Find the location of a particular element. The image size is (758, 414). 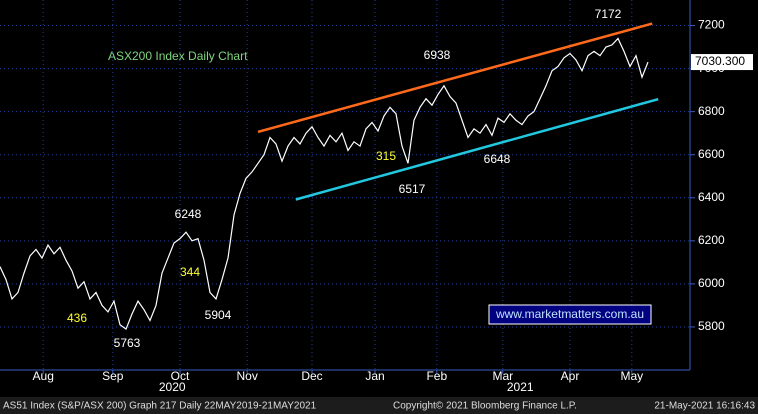

y-tick-label: 6800 is located at coordinates (711, 111).